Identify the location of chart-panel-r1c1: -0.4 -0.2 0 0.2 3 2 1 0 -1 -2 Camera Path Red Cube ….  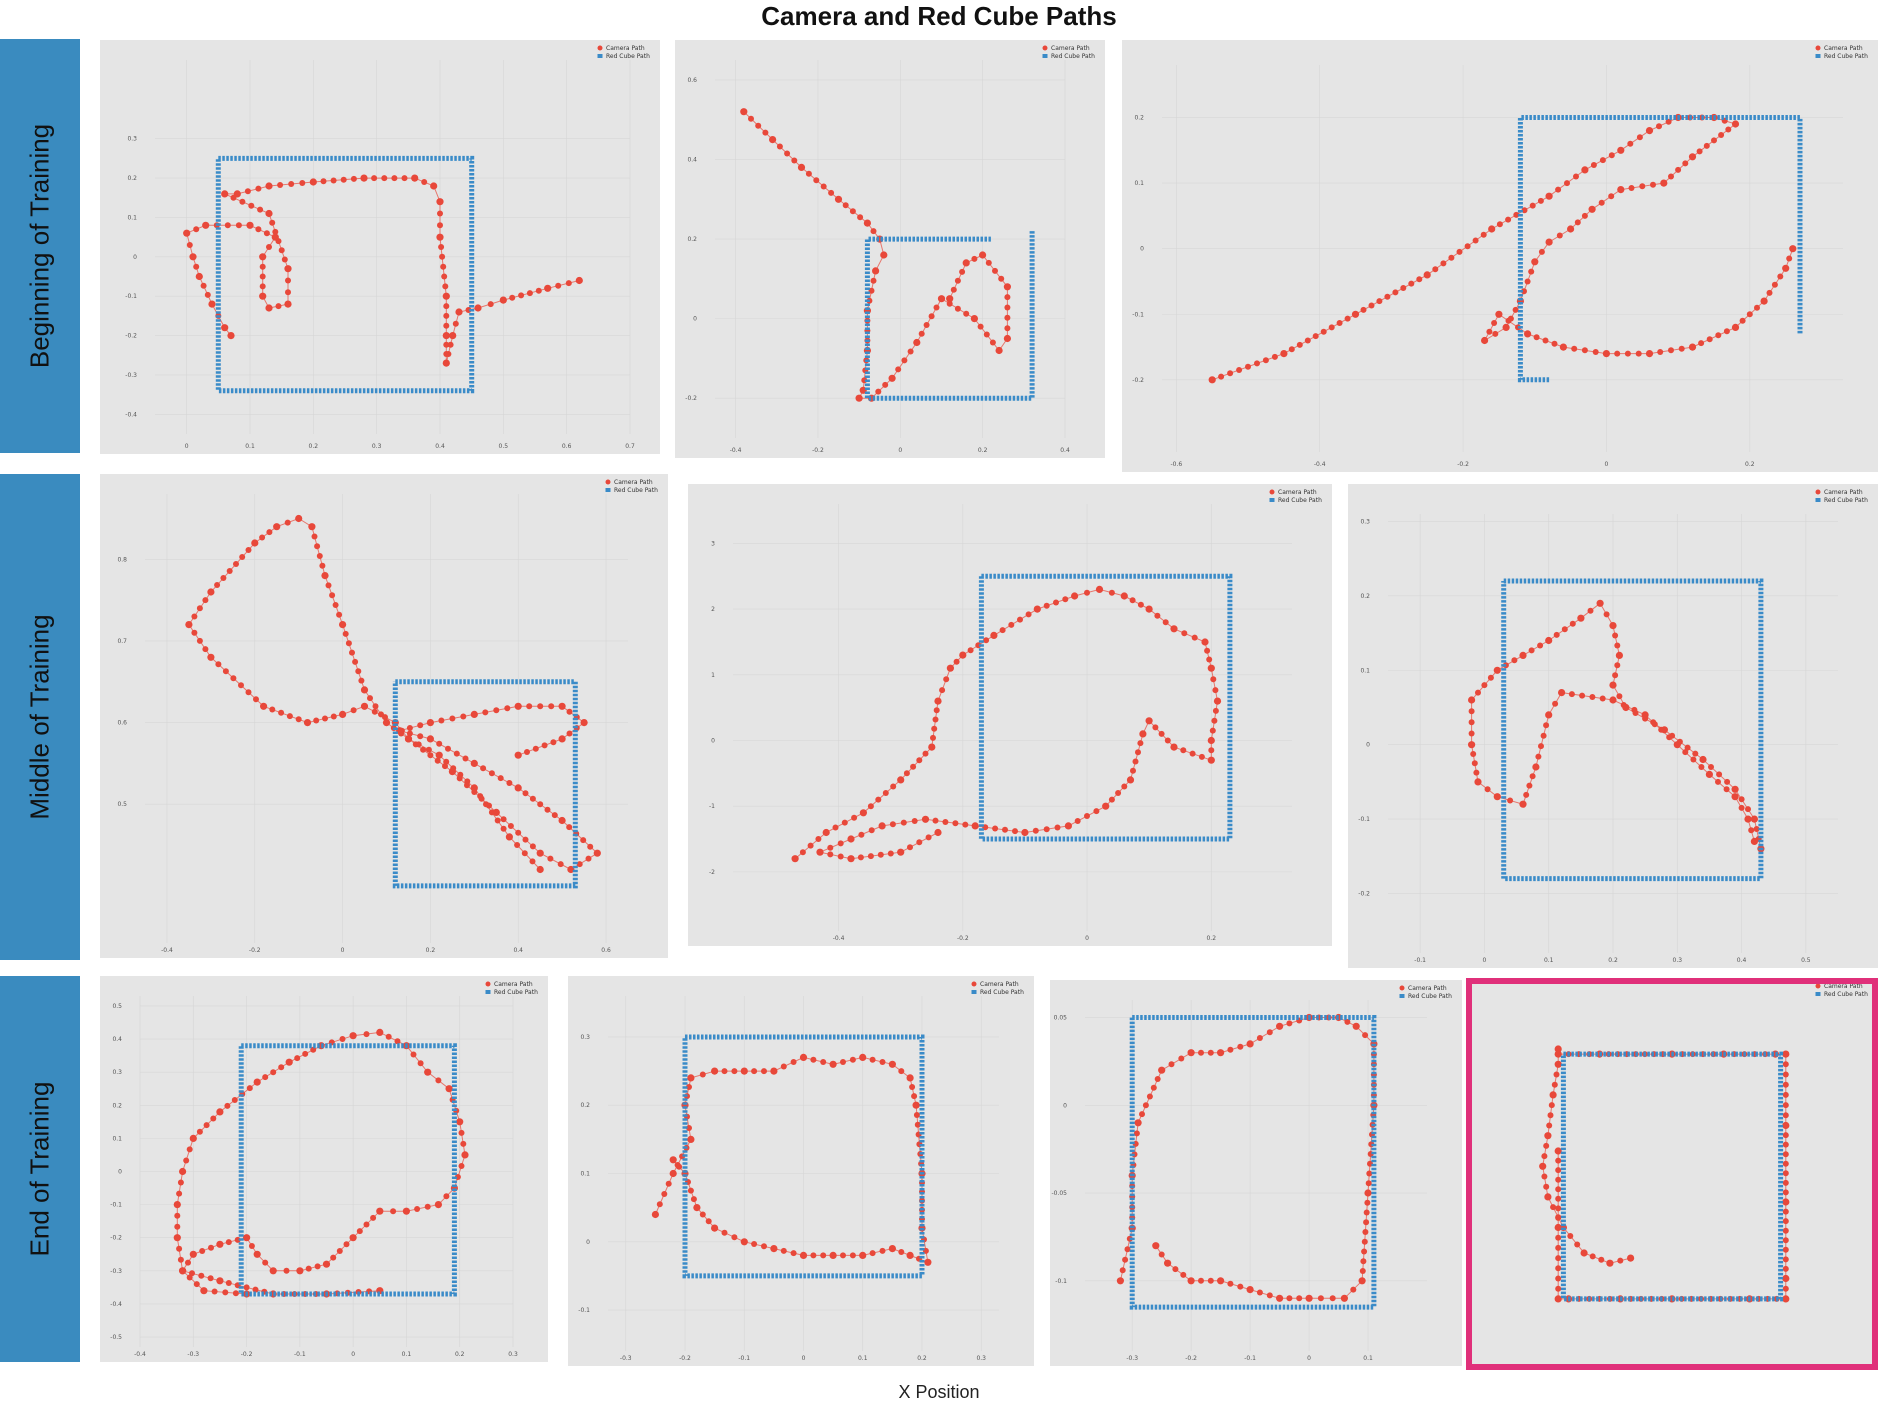
(1010, 715).